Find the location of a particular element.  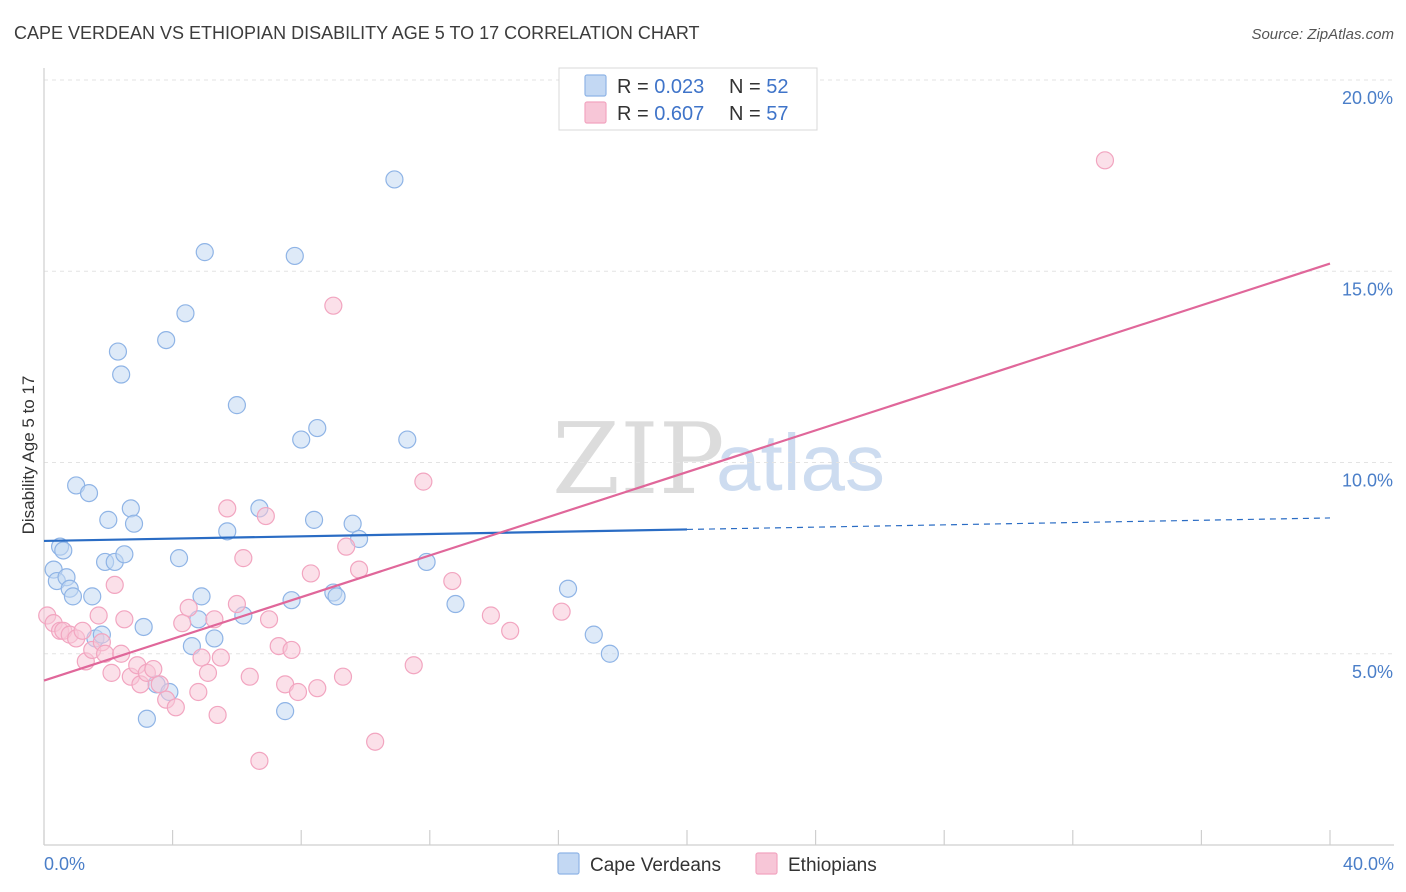

legend-r-value-cape-verdeans: 0.023 is located at coordinates (679, 87).